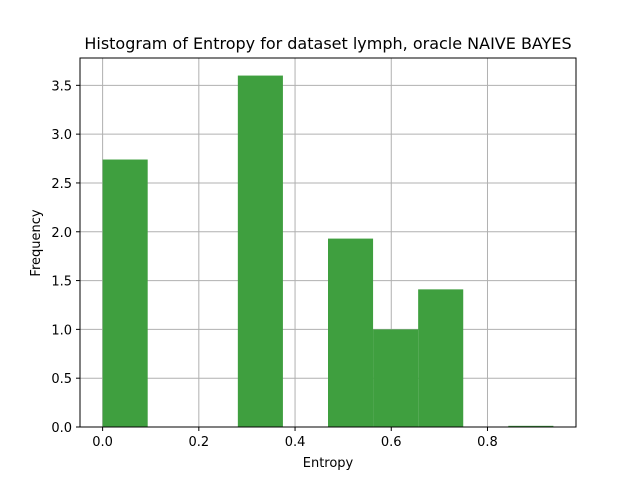  I want to click on x-tick-label: 0.8, so click(487, 442).